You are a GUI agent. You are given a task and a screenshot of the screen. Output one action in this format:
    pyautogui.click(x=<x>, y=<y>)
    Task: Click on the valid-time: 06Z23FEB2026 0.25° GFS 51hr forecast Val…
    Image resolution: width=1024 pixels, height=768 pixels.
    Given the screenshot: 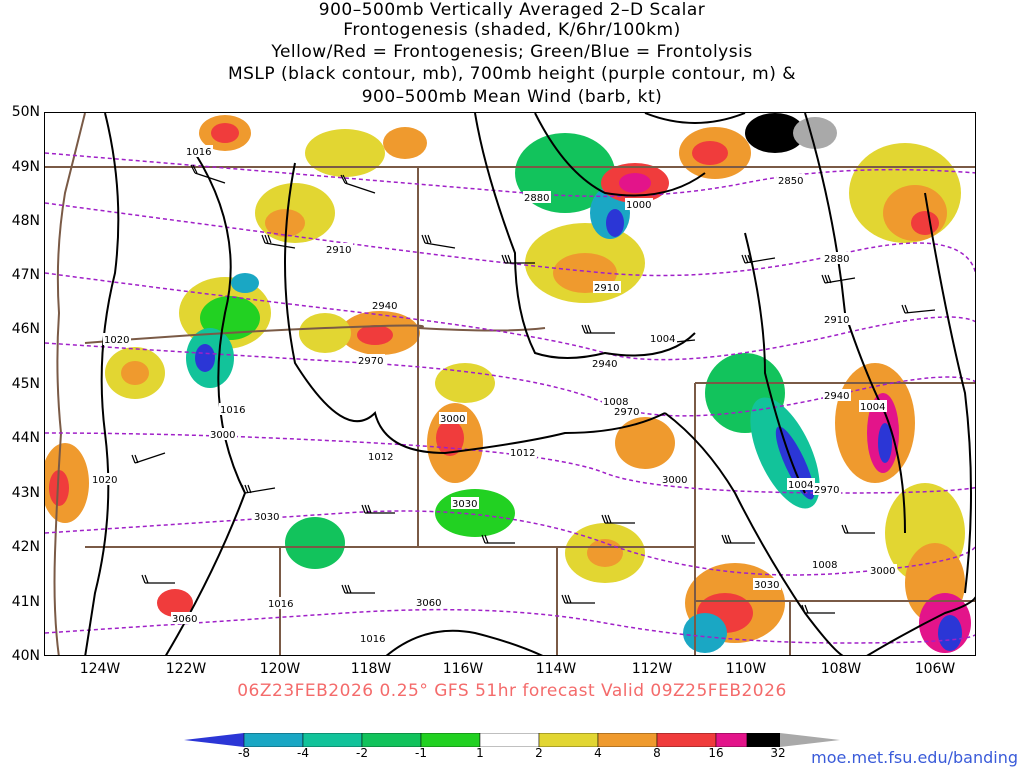 What is the action you would take?
    pyautogui.click(x=512, y=691)
    